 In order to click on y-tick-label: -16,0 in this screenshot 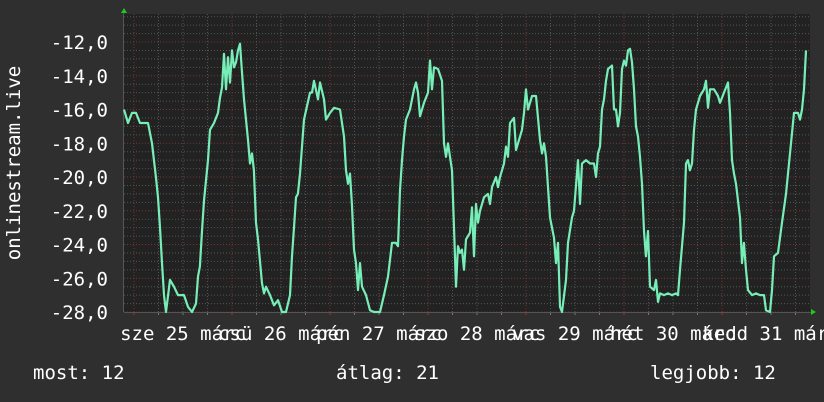, I will do `click(79, 111)`.